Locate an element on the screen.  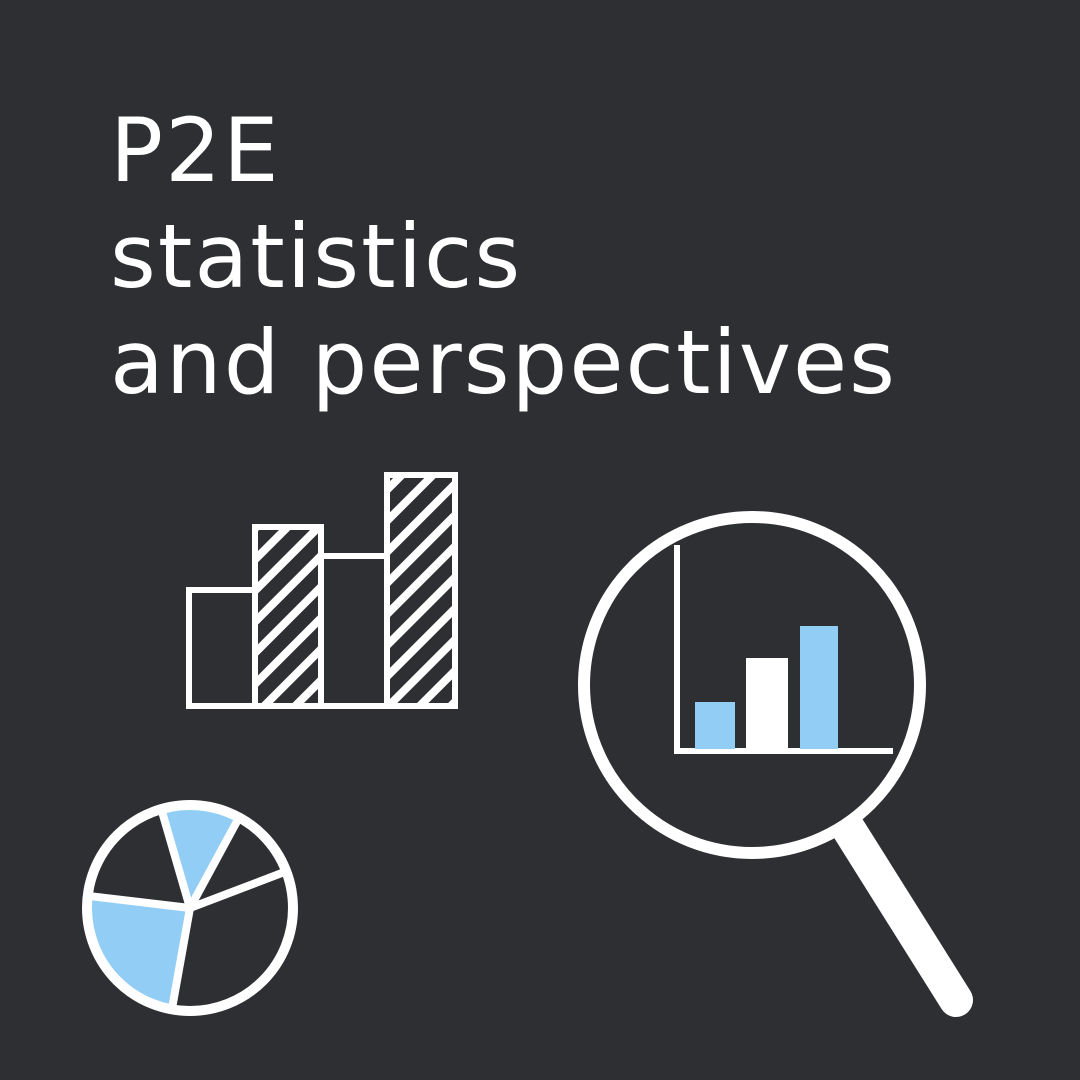
bar-4-fill is located at coordinates (421, 590).